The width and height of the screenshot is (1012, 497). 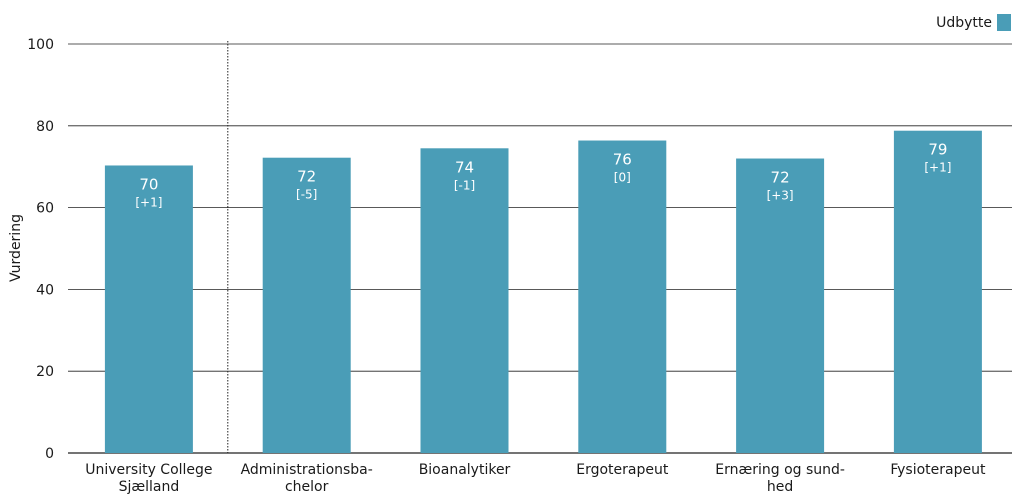 What do you see at coordinates (148, 184) in the screenshot?
I see `bar-value-label: 70` at bounding box center [148, 184].